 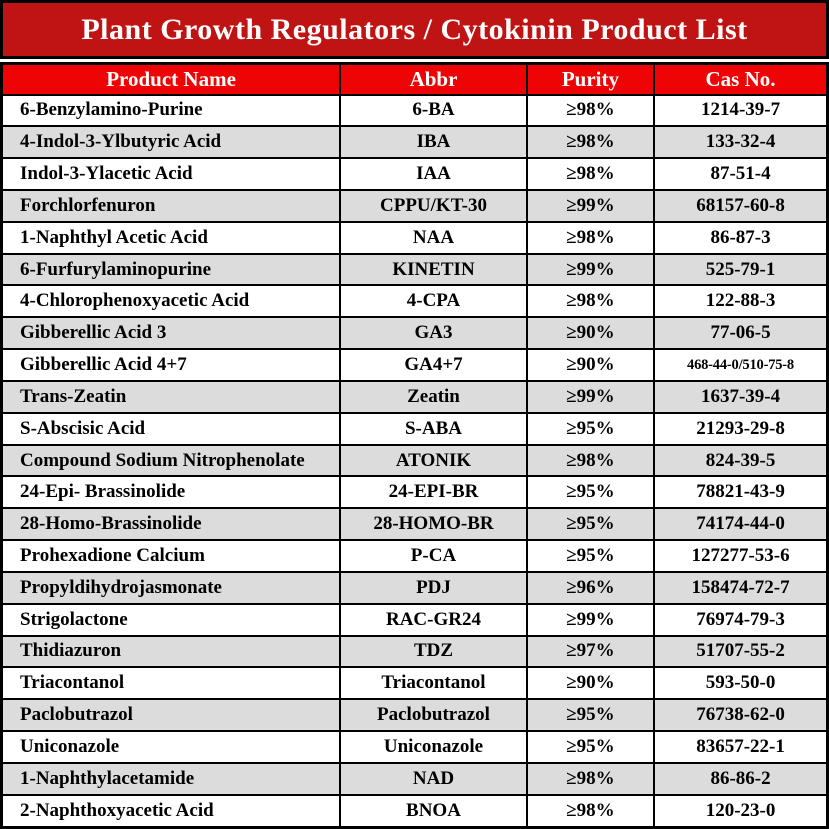 I want to click on table-row: Prohexadione Calcium P-CA ≥95% 127277-53-6, so click(x=414, y=556).